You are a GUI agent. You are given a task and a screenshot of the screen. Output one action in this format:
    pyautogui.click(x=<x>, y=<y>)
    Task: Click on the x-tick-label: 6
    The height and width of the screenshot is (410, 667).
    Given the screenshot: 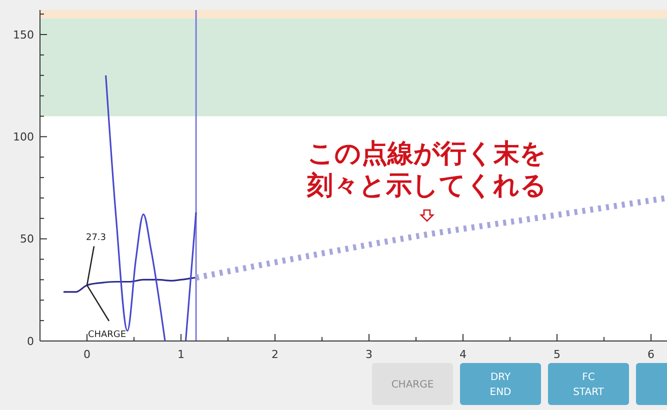 What is the action you would take?
    pyautogui.click(x=651, y=354)
    